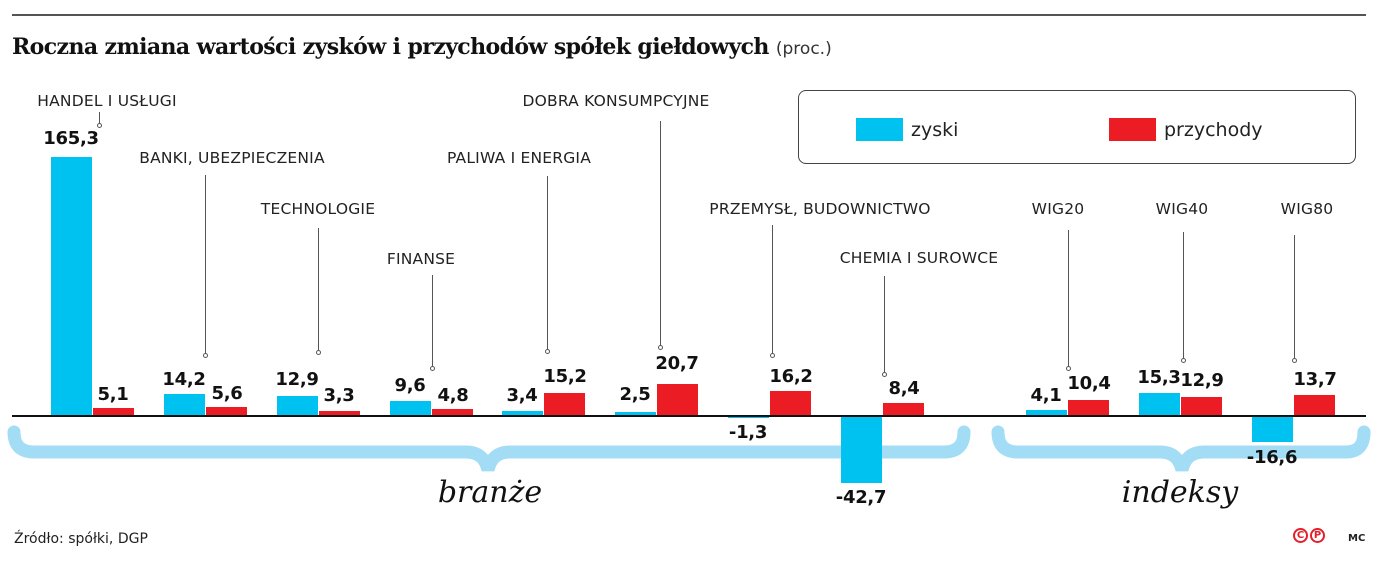  I want to click on leader-dot-wig40, so click(1183, 360).